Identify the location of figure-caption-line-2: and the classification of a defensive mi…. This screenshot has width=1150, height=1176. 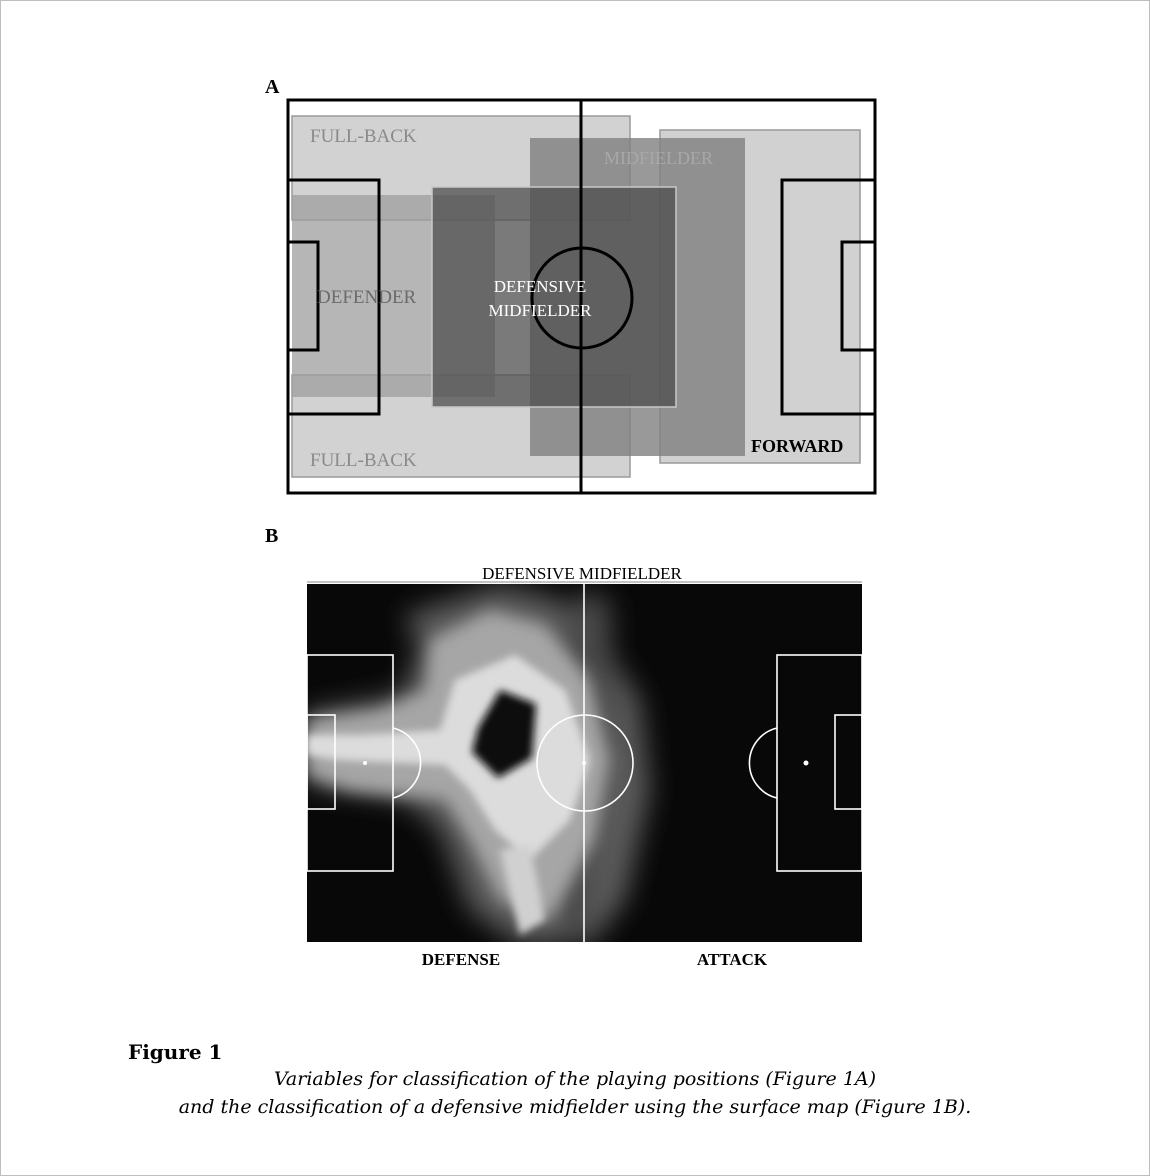
(575, 1107).